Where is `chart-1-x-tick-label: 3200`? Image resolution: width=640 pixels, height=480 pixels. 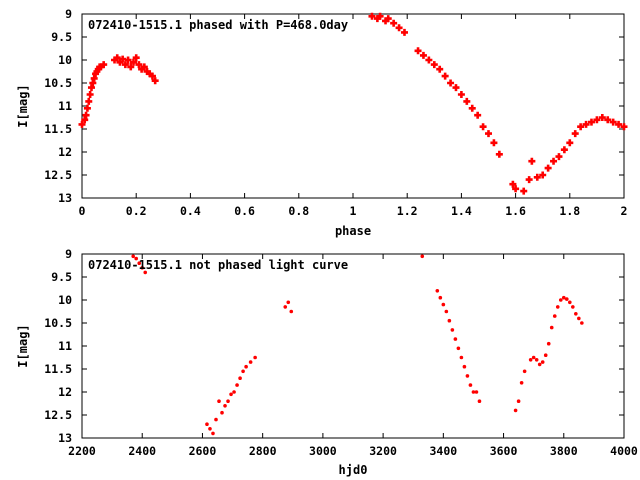 chart-1-x-tick-label: 3200 is located at coordinates (383, 451).